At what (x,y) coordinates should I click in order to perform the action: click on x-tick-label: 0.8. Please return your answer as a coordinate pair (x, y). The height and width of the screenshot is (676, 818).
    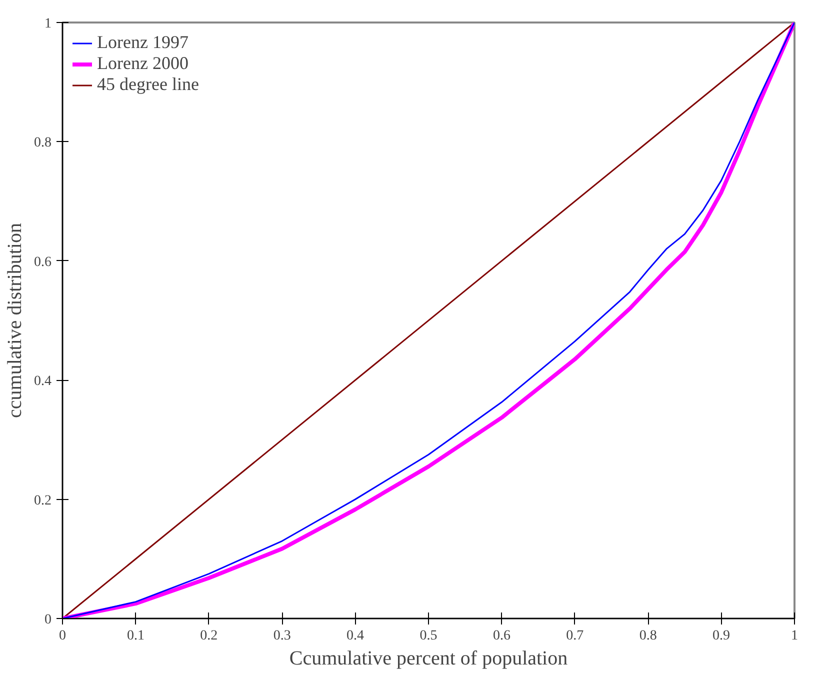
    Looking at the image, I should click on (648, 636).